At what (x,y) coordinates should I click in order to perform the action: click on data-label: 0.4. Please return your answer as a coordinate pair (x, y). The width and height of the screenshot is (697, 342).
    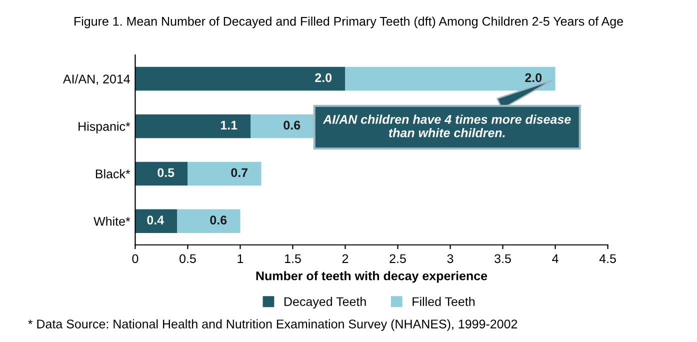
    Looking at the image, I should click on (155, 220).